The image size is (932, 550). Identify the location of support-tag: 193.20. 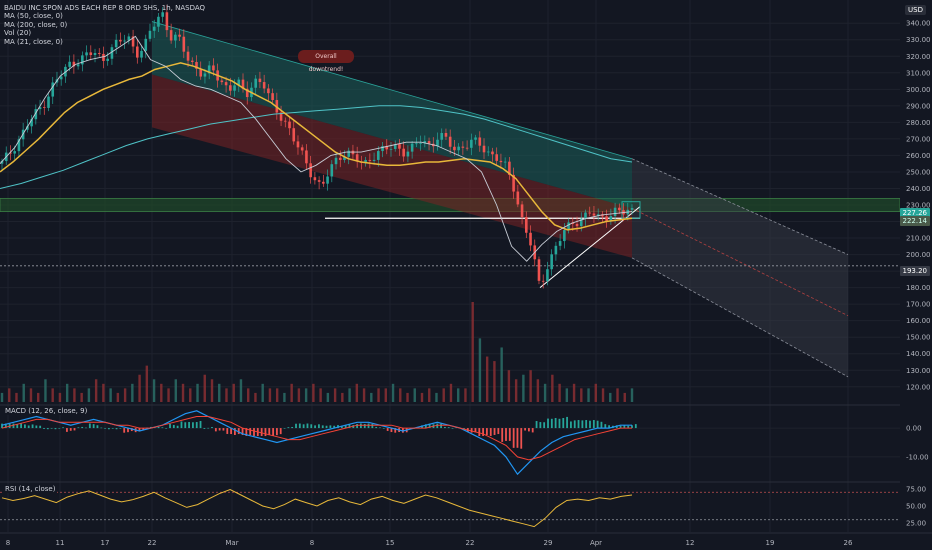
(914, 271).